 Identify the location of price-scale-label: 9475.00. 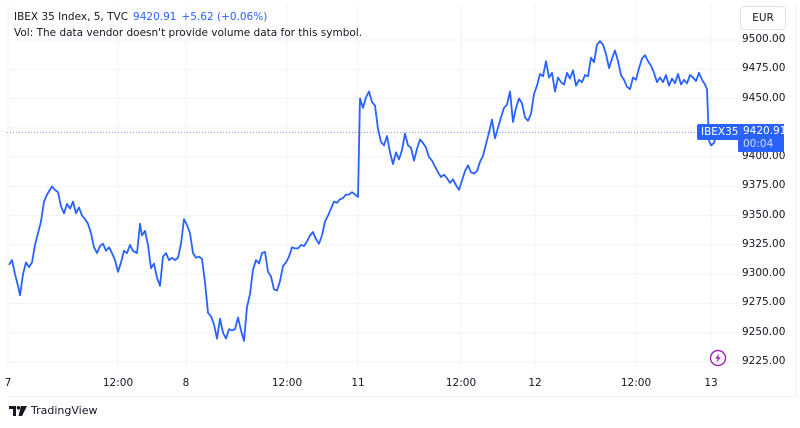
(764, 68).